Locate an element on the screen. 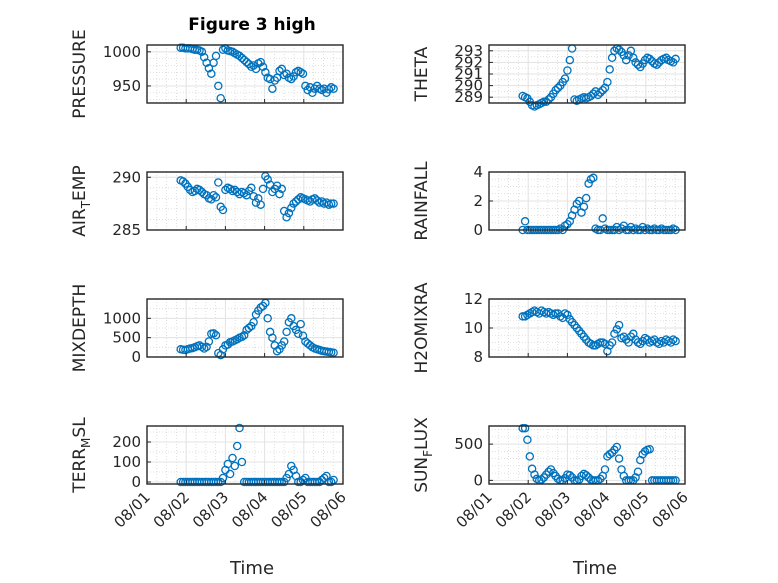 The image size is (778, 583). x-axis-label-right: Time is located at coordinates (594, 568).